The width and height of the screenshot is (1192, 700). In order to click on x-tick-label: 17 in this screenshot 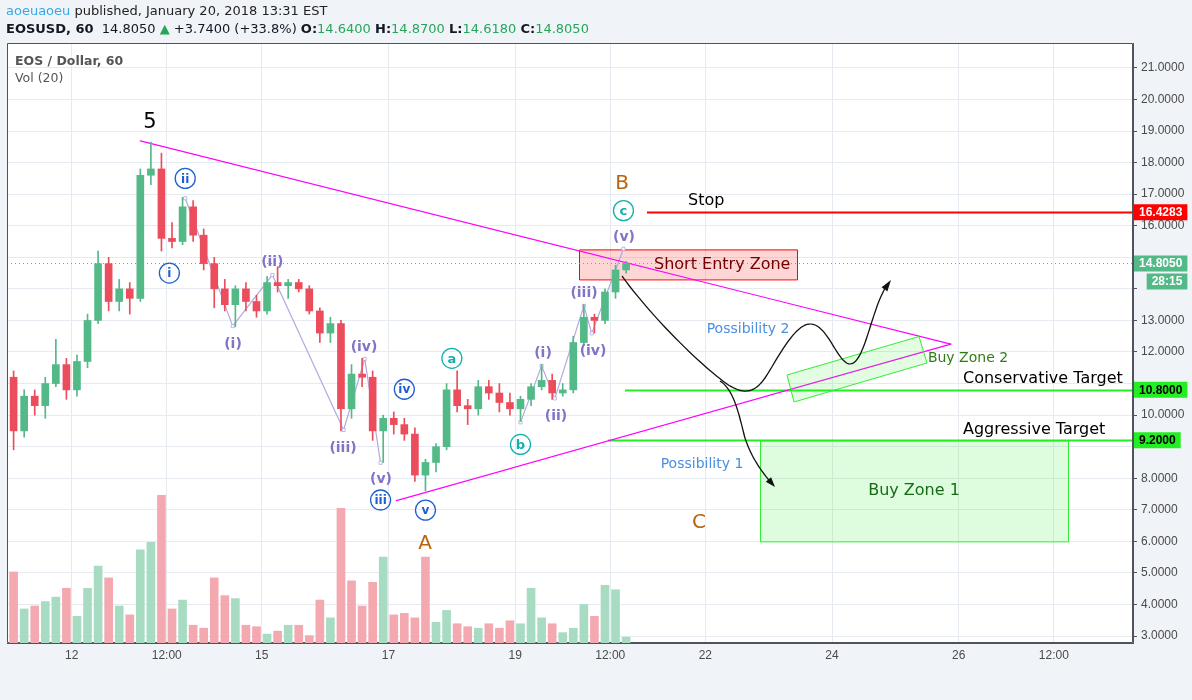, I will do `click(388, 654)`.